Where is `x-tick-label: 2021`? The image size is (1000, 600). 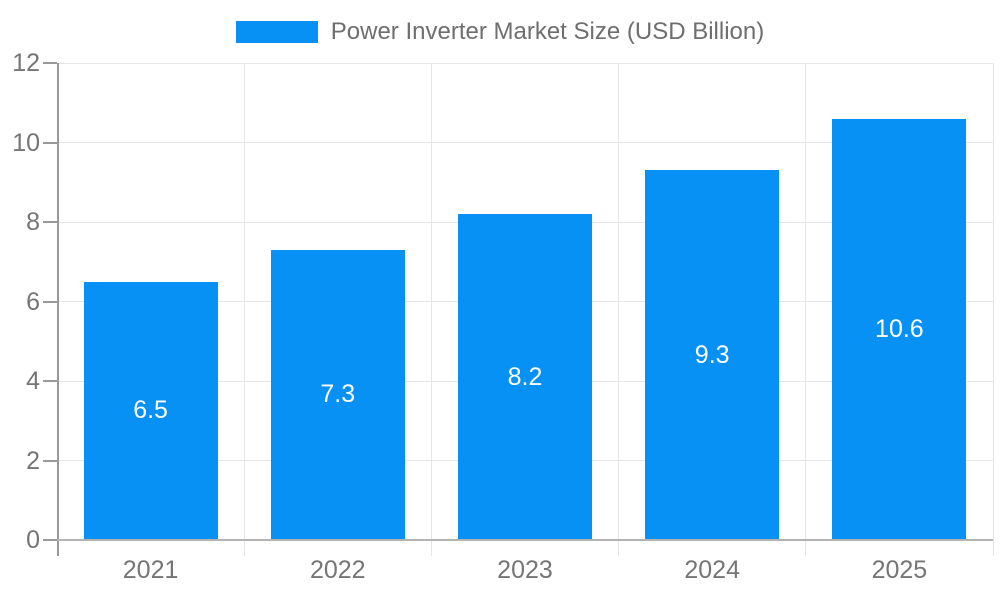 x-tick-label: 2021 is located at coordinates (150, 570).